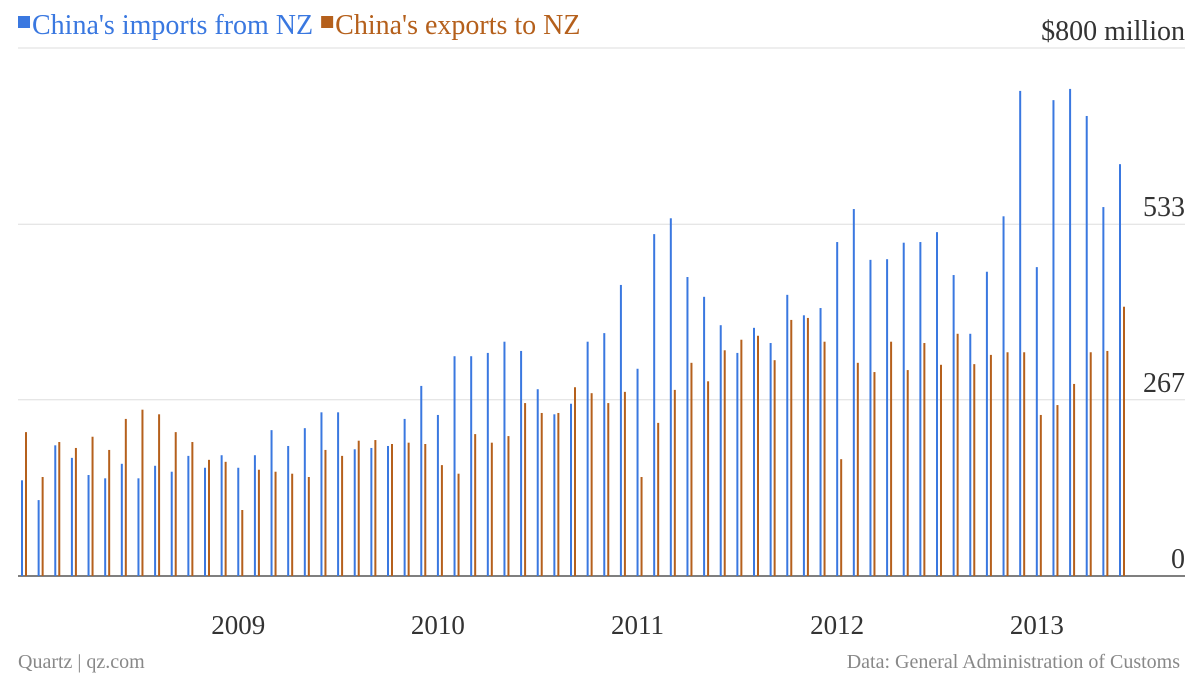 This screenshot has height=676, width=1200. I want to click on y-tick-label: 267, so click(1164, 383).